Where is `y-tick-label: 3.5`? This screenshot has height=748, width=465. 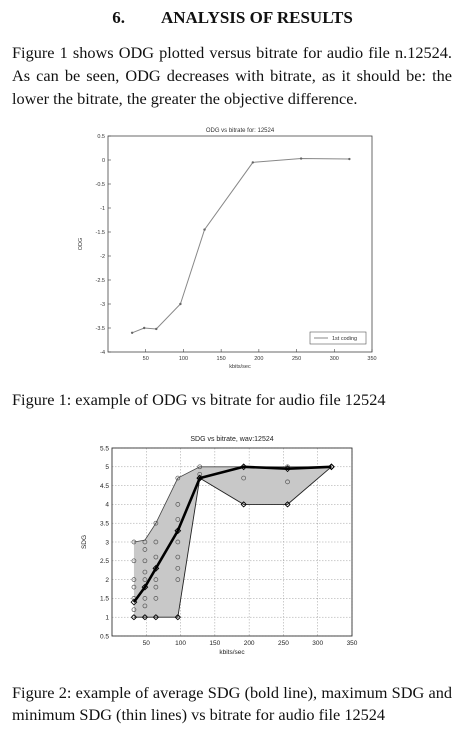
y-tick-label: 3.5 is located at coordinates (104, 524).